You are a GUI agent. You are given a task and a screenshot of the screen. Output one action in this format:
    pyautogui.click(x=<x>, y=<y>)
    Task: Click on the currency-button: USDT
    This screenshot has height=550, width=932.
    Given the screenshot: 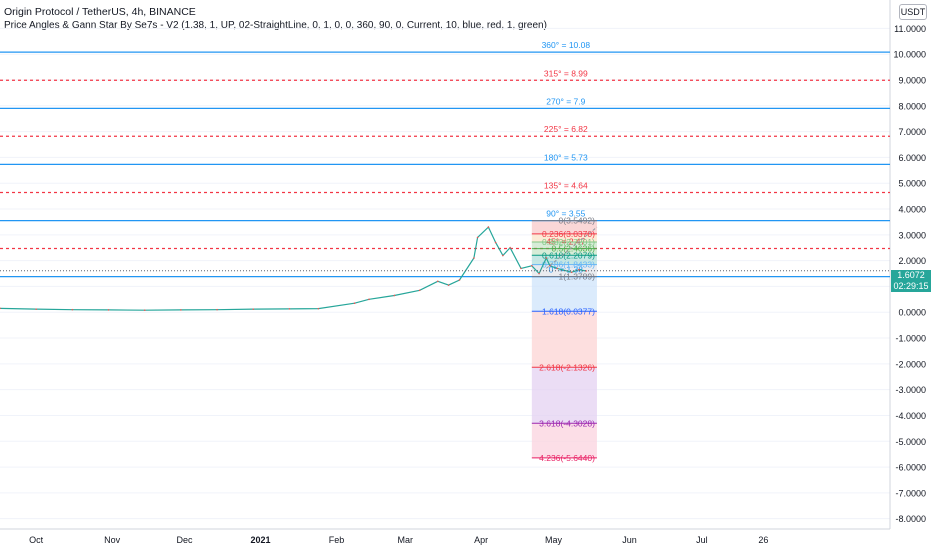 What is the action you would take?
    pyautogui.click(x=913, y=12)
    